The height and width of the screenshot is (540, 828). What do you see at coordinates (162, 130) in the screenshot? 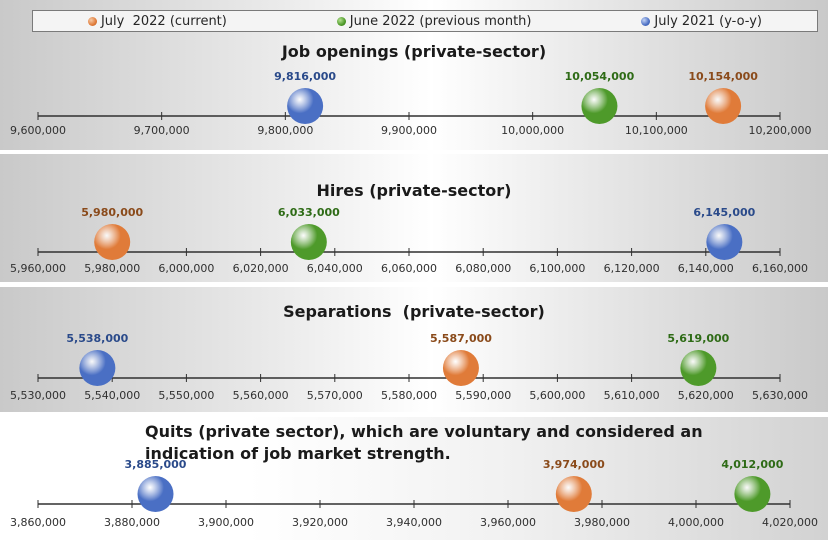
I see `tick-label: 9,700,000` at bounding box center [162, 130].